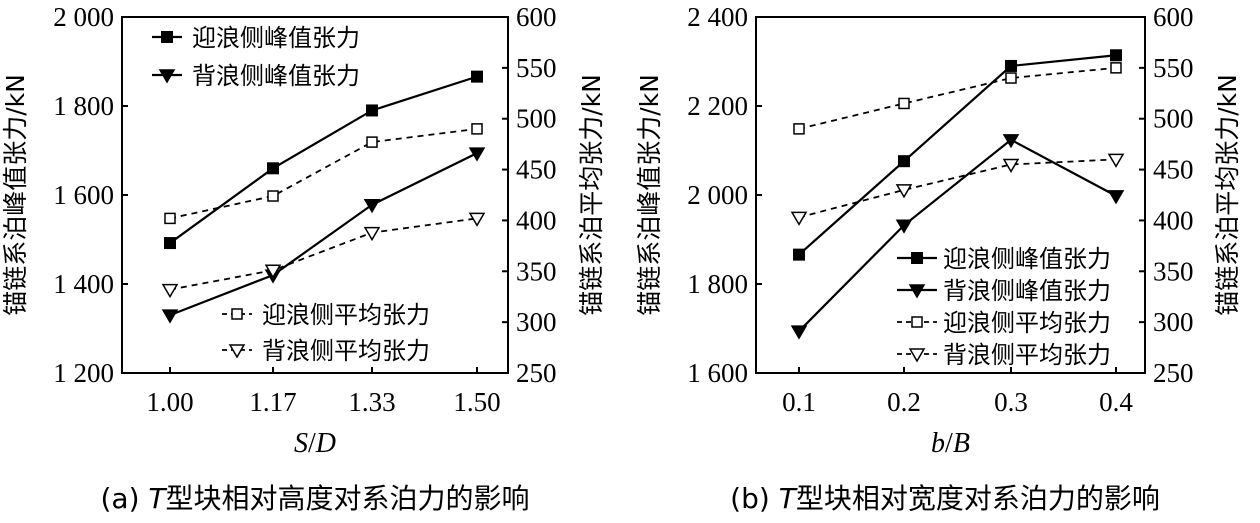  I want to click on figure-caption: (b) T型块相对宽度对系泊力的影响, so click(945, 498).